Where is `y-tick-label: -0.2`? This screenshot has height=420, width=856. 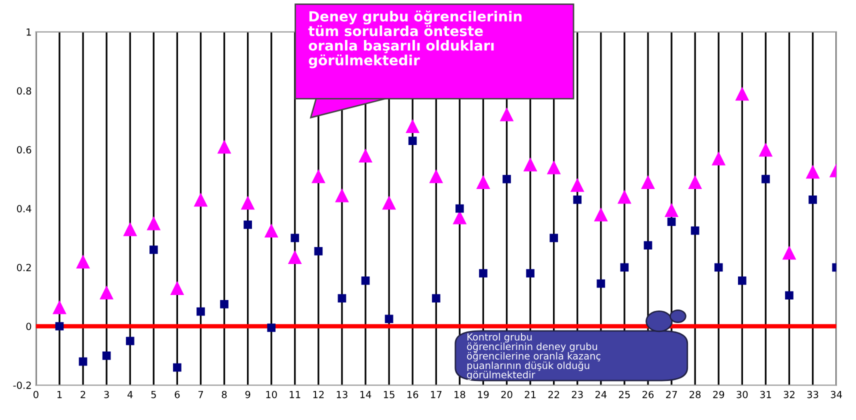 y-tick-label: -0.2 is located at coordinates (22, 385).